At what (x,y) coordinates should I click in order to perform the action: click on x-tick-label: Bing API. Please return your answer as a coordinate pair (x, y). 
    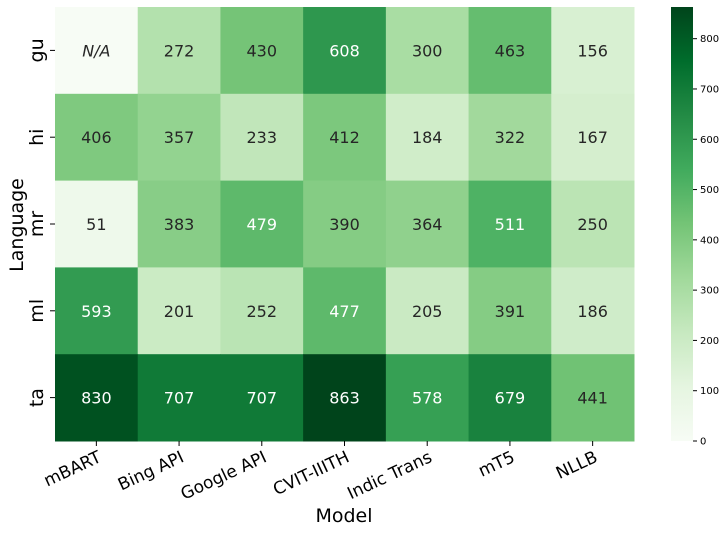
    Looking at the image, I should click on (151, 471).